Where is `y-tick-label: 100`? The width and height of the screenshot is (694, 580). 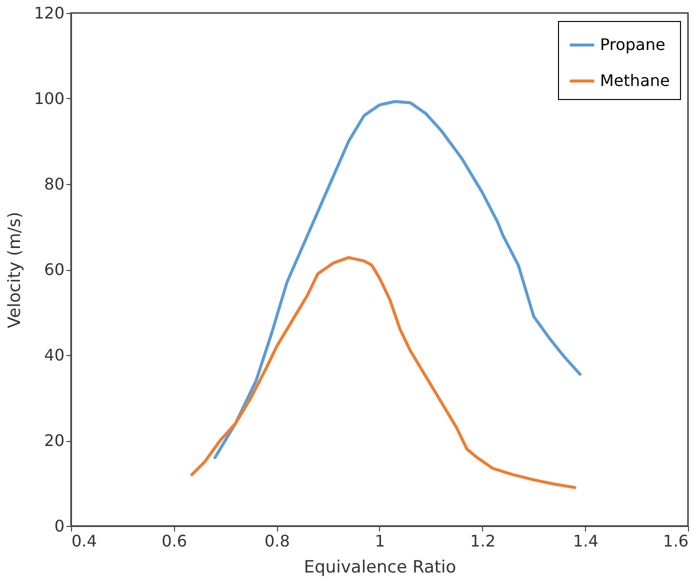 y-tick-label: 100 is located at coordinates (49, 98).